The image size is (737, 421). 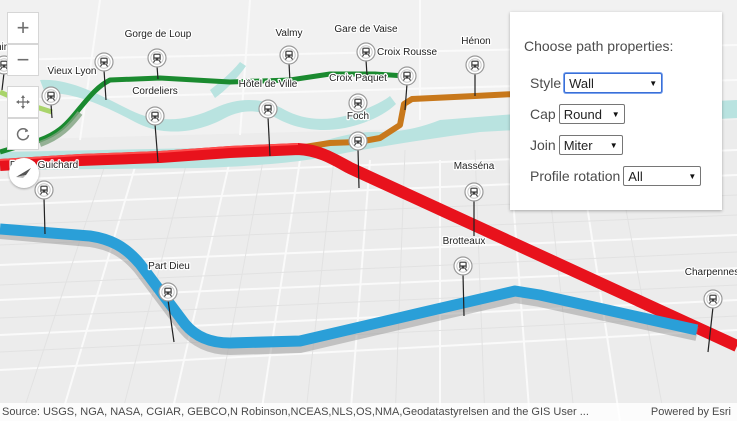 What do you see at coordinates (474, 166) in the screenshot?
I see `label-massena: Masséna` at bounding box center [474, 166].